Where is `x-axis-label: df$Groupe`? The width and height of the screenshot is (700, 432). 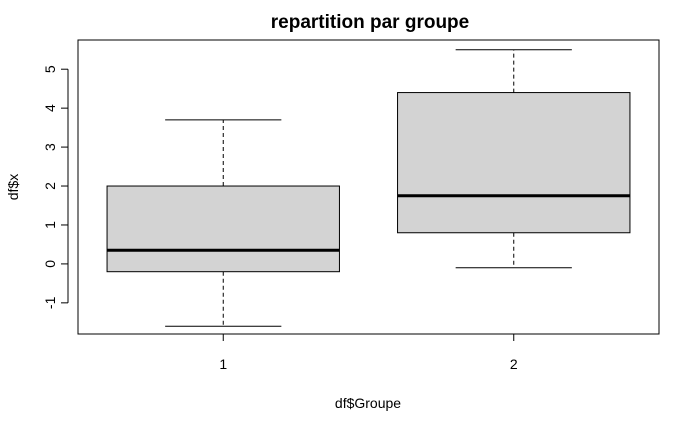 x-axis-label: df$Groupe is located at coordinates (368, 403).